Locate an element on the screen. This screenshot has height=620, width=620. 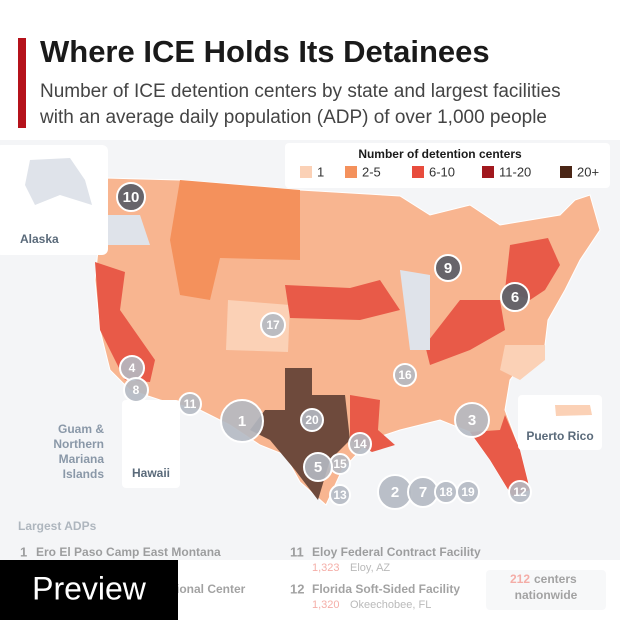
title: Where ICE Holds Its Detainees is located at coordinates (265, 51).